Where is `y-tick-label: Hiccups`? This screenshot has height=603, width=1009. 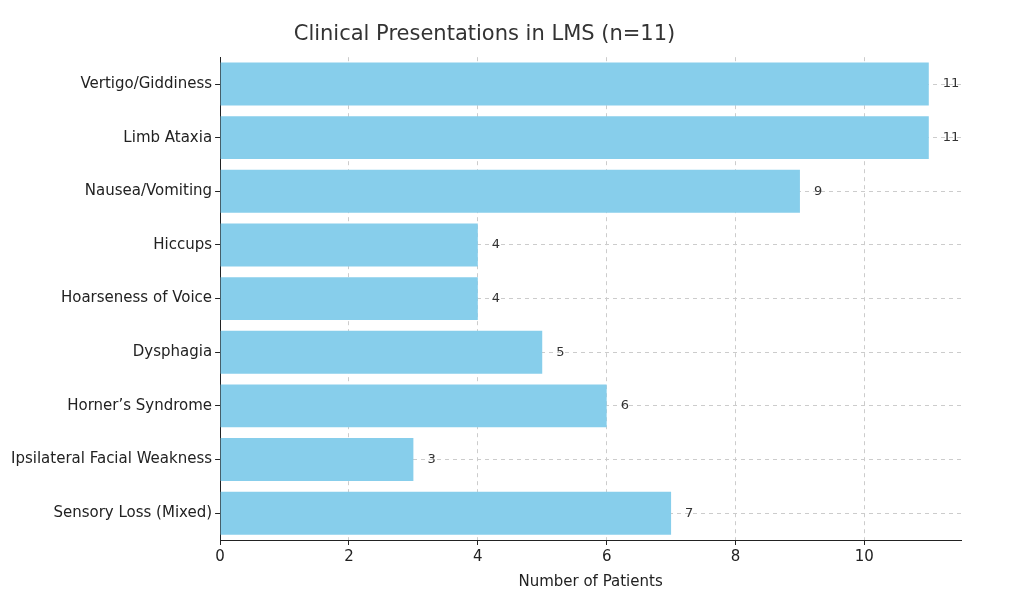
y-tick-label: Hiccups is located at coordinates (183, 243).